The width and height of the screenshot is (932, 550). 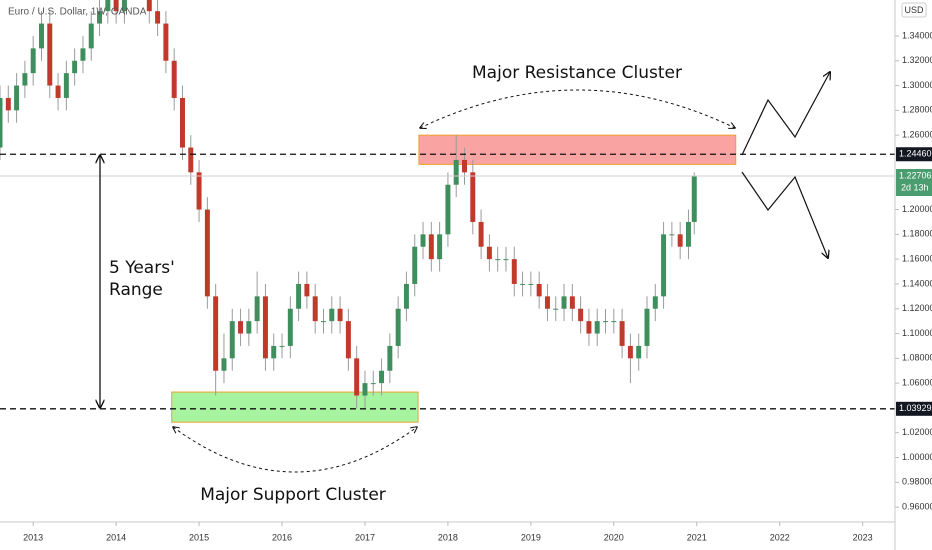 What do you see at coordinates (917, 259) in the screenshot?
I see `y-tick-label: 1.16000` at bounding box center [917, 259].